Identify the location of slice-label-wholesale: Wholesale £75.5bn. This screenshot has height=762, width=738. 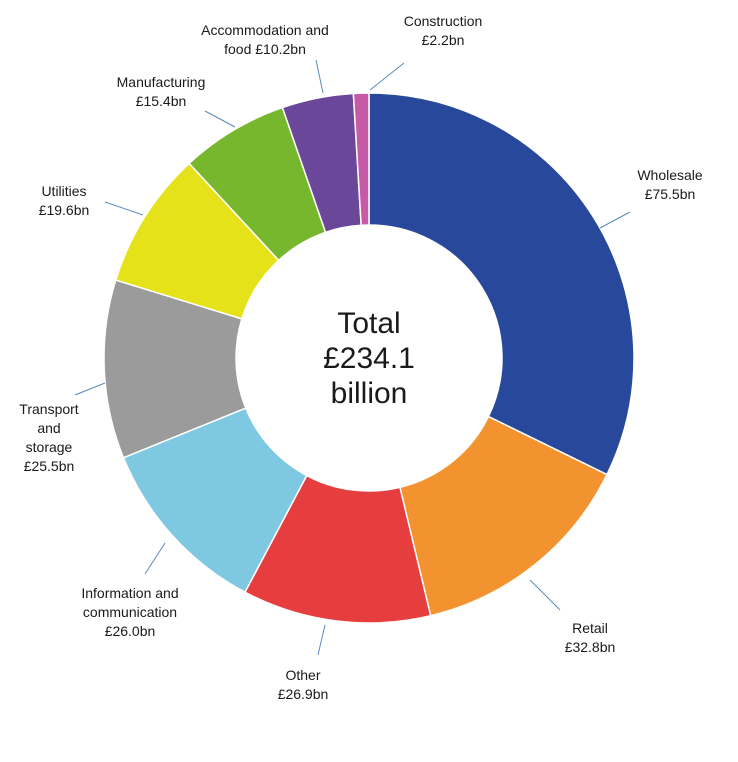
(670, 184).